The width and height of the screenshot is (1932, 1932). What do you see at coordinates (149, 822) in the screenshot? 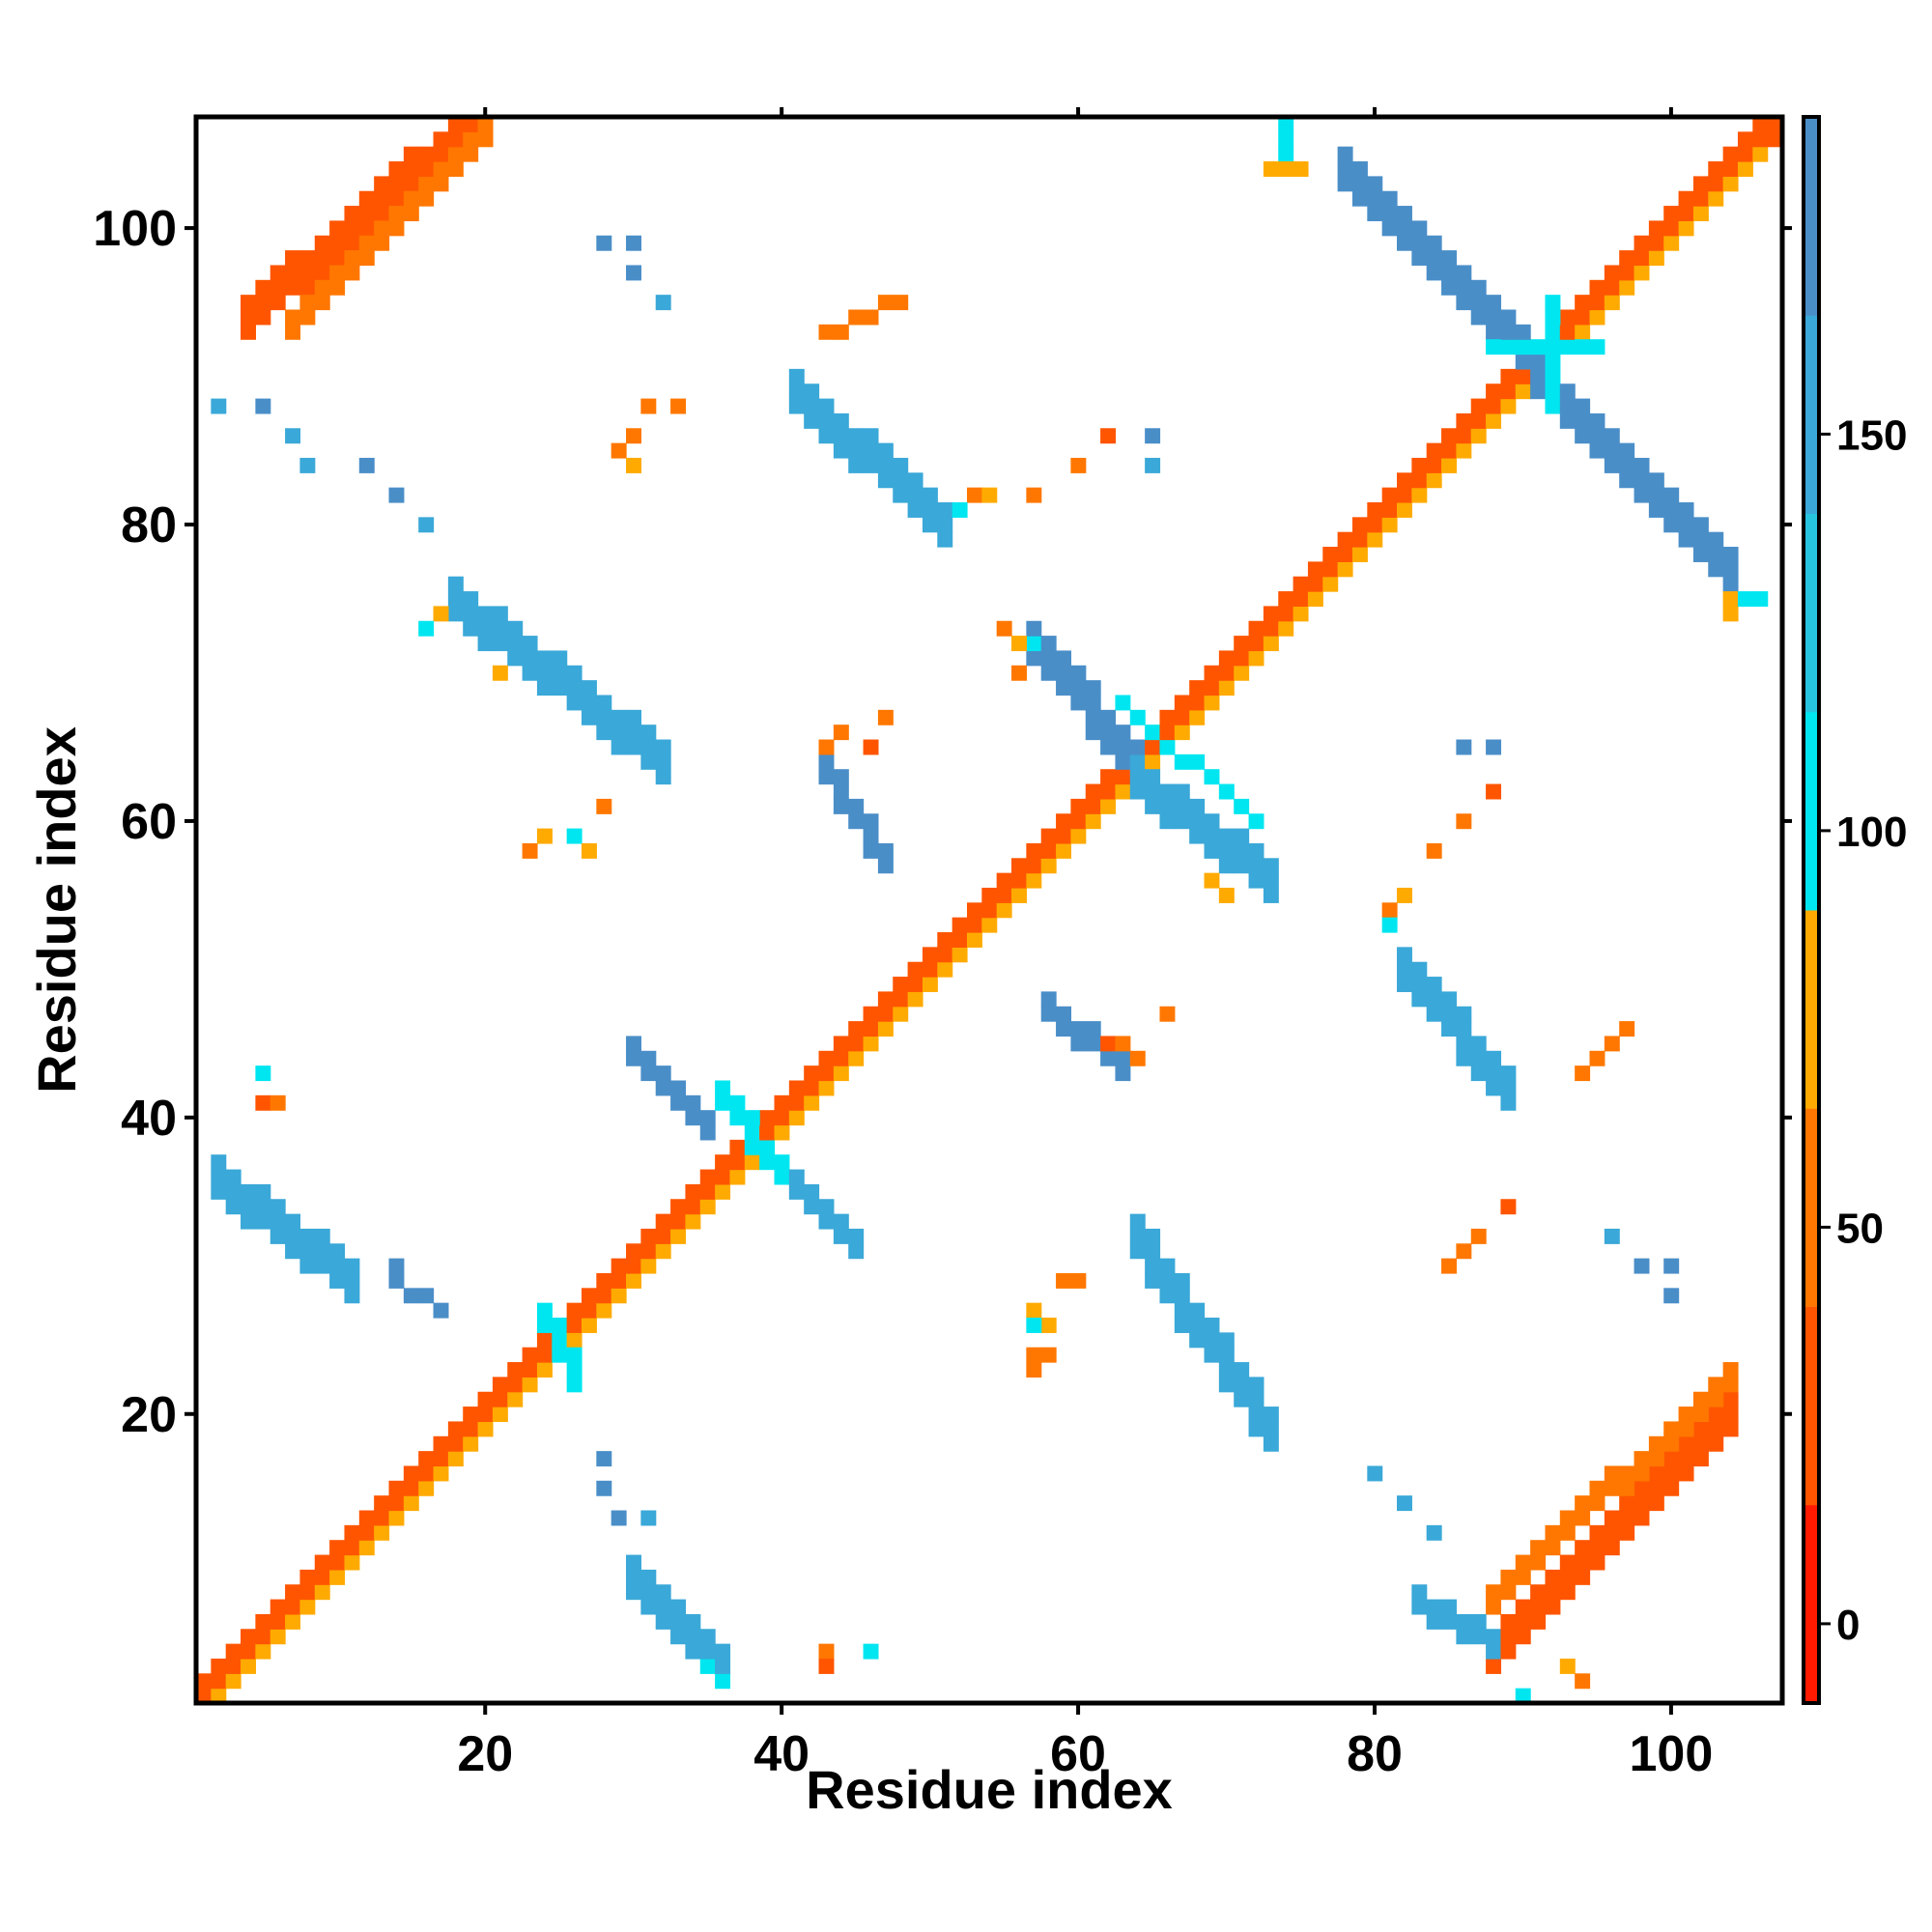
I see `y-tick-label: 60` at bounding box center [149, 822].